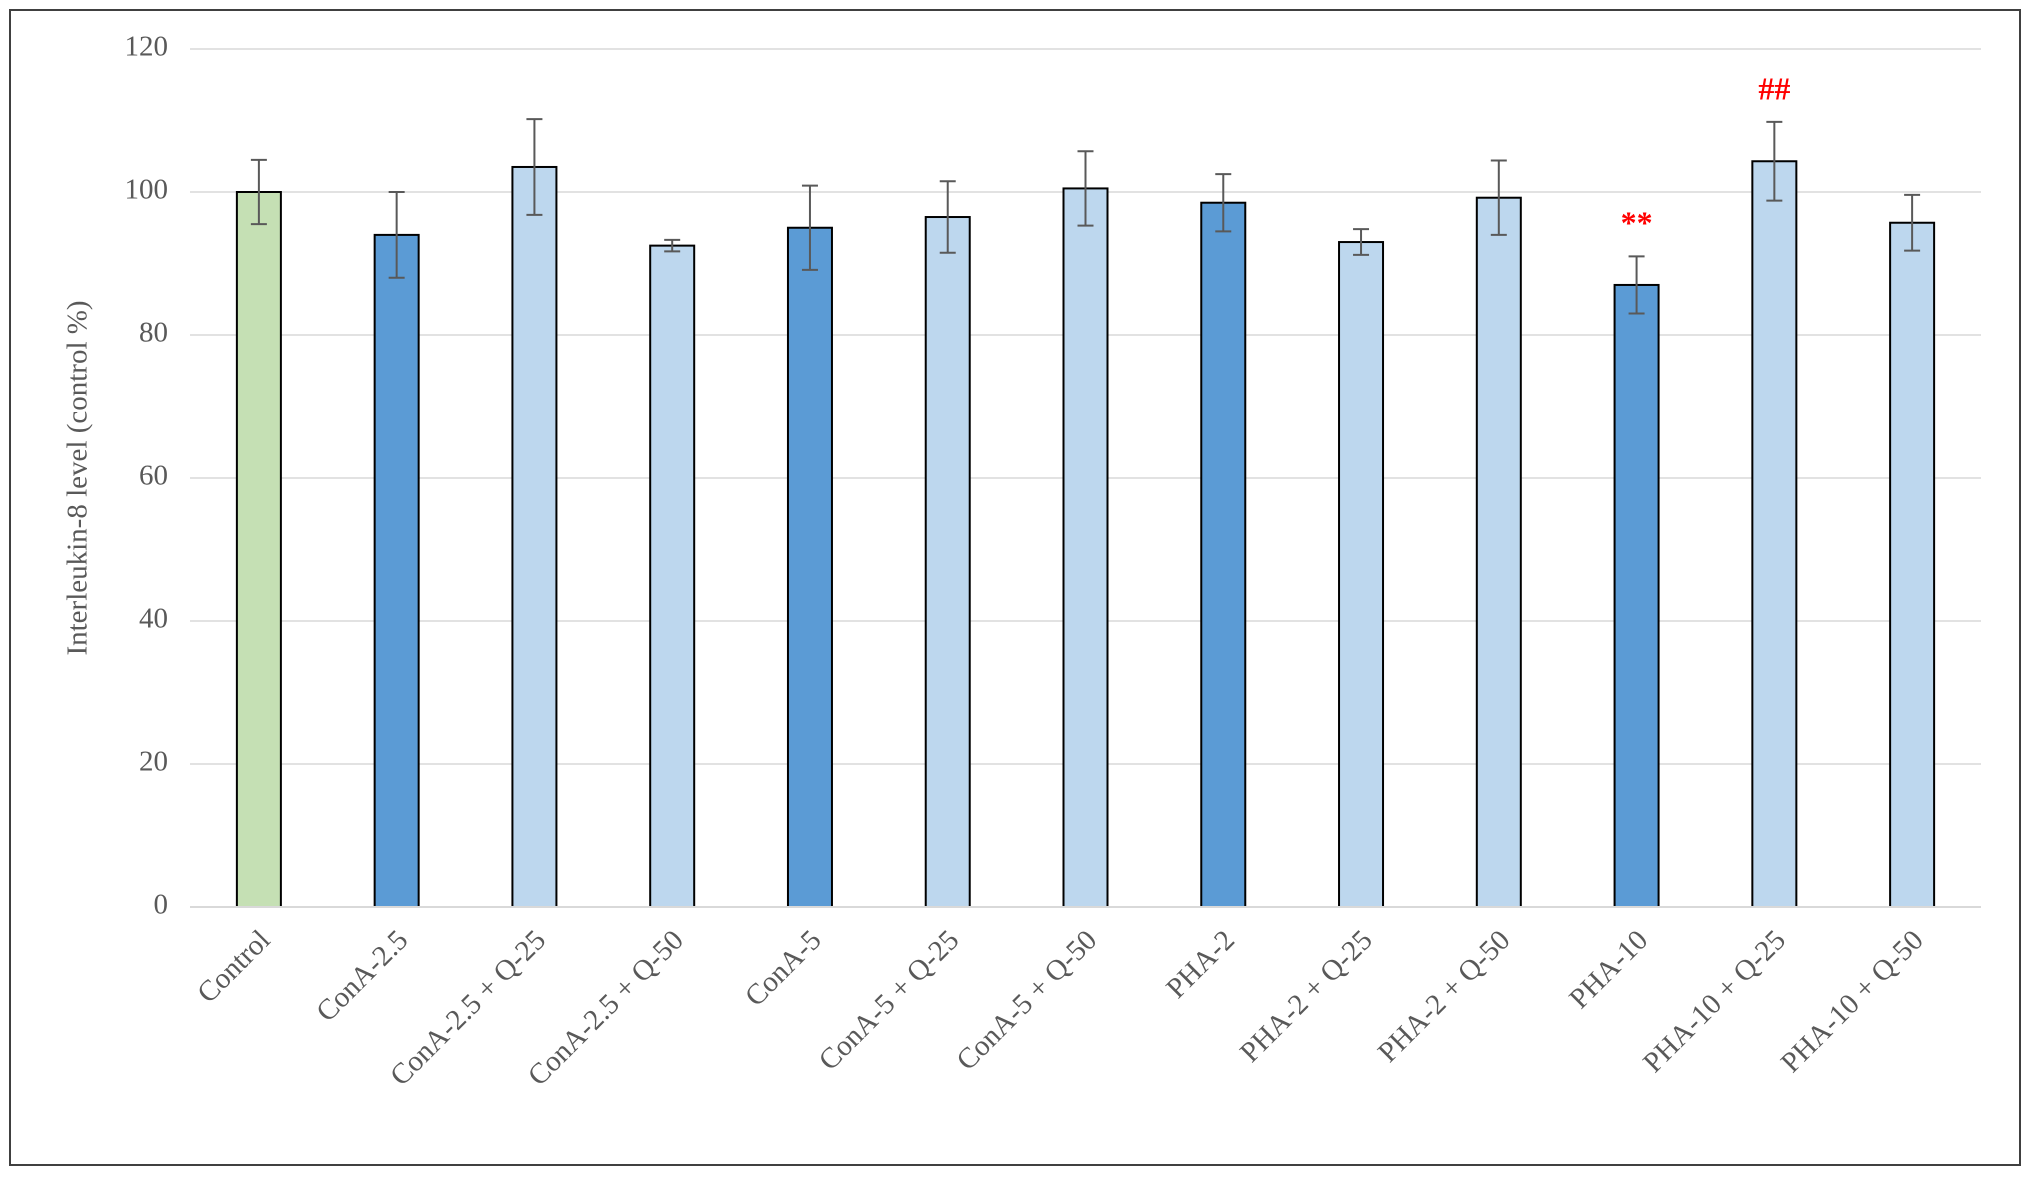 The height and width of the screenshot is (1181, 2030). I want to click on y-tick-label: 80, so click(153, 333).